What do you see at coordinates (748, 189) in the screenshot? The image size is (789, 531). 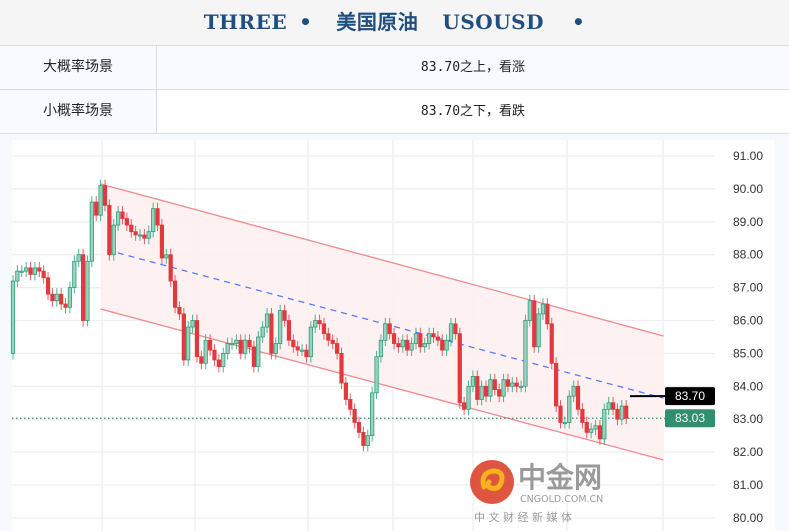 I see `y-tick-label: 90.00` at bounding box center [748, 189].